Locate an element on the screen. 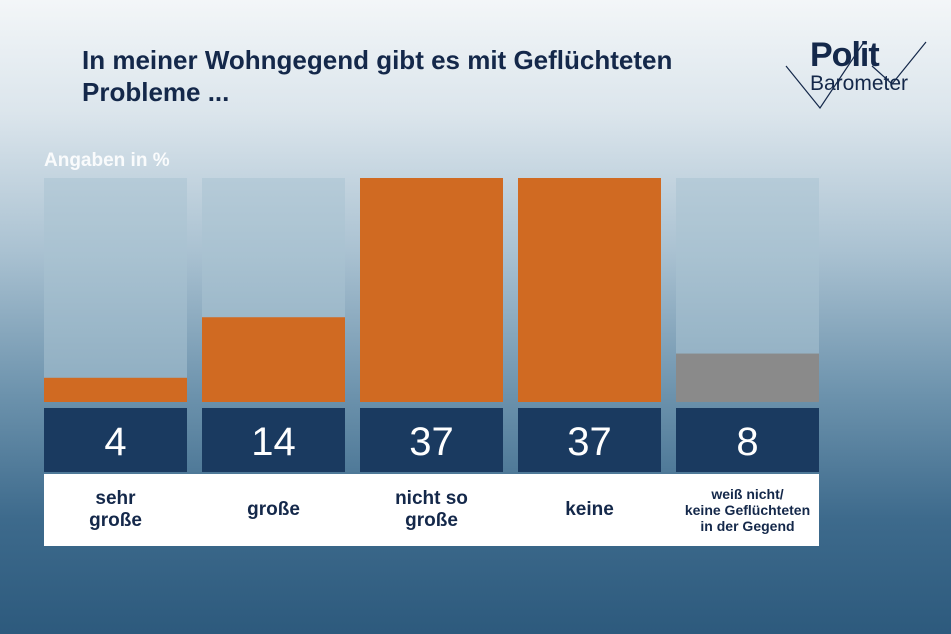 This screenshot has width=951, height=634. category-label: keine is located at coordinates (589, 509).